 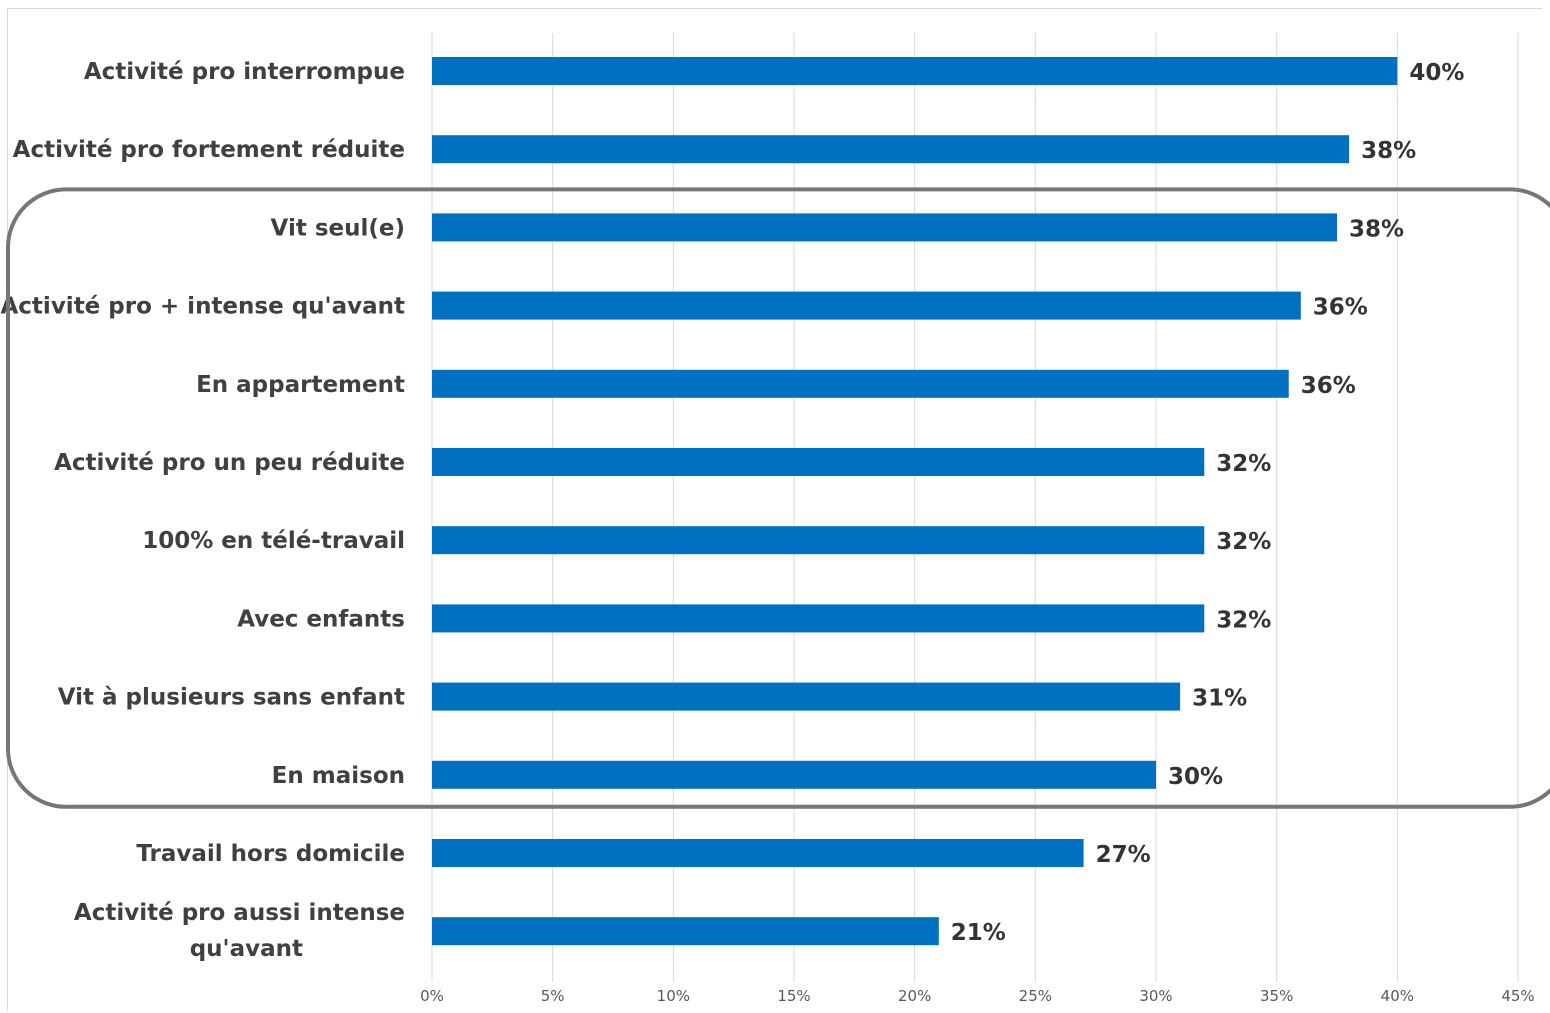 What do you see at coordinates (338, 228) in the screenshot?
I see `category-label: Vit seul(e)` at bounding box center [338, 228].